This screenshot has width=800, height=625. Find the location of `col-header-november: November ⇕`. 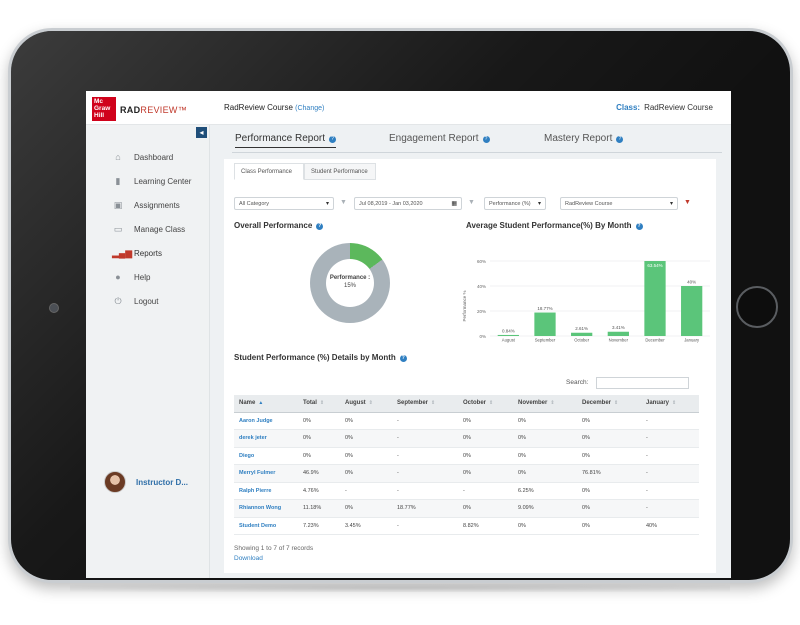

col-header-november: November ⇕ is located at coordinates (545, 404).